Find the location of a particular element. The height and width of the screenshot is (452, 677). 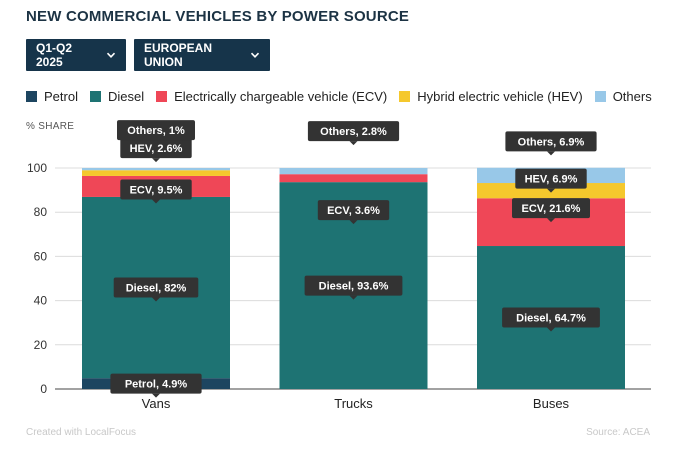

data-label: Petrol, 4.9% is located at coordinates (156, 385).